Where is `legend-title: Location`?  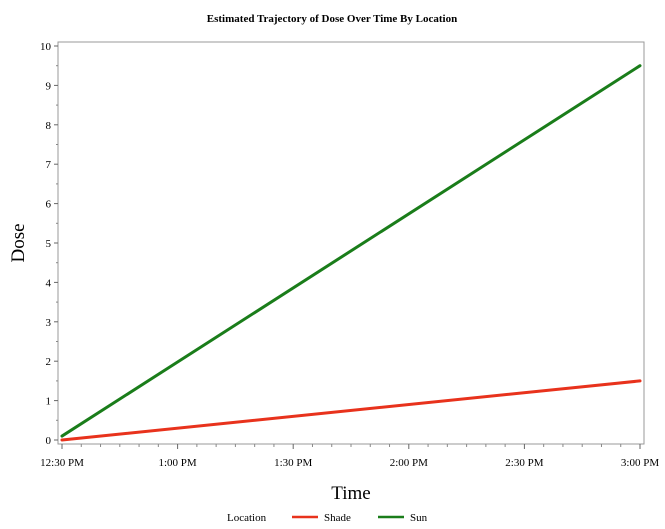
legend-title: Location is located at coordinates (247, 518).